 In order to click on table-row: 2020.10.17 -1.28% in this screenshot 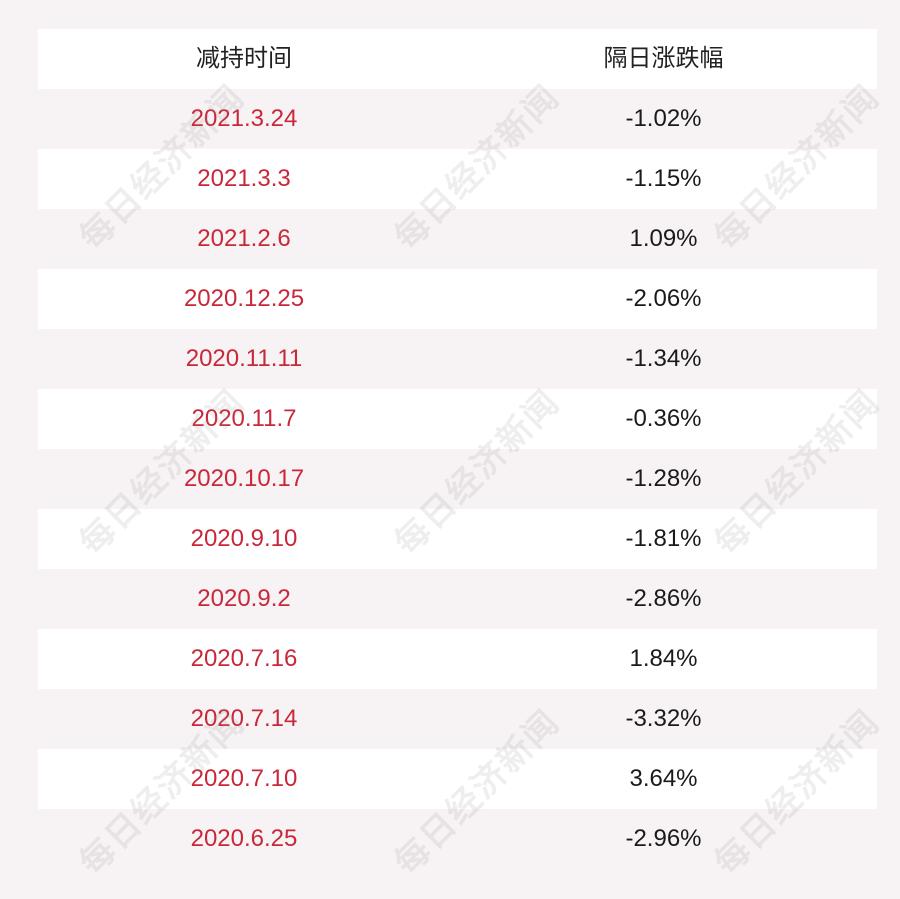, I will do `click(457, 479)`.